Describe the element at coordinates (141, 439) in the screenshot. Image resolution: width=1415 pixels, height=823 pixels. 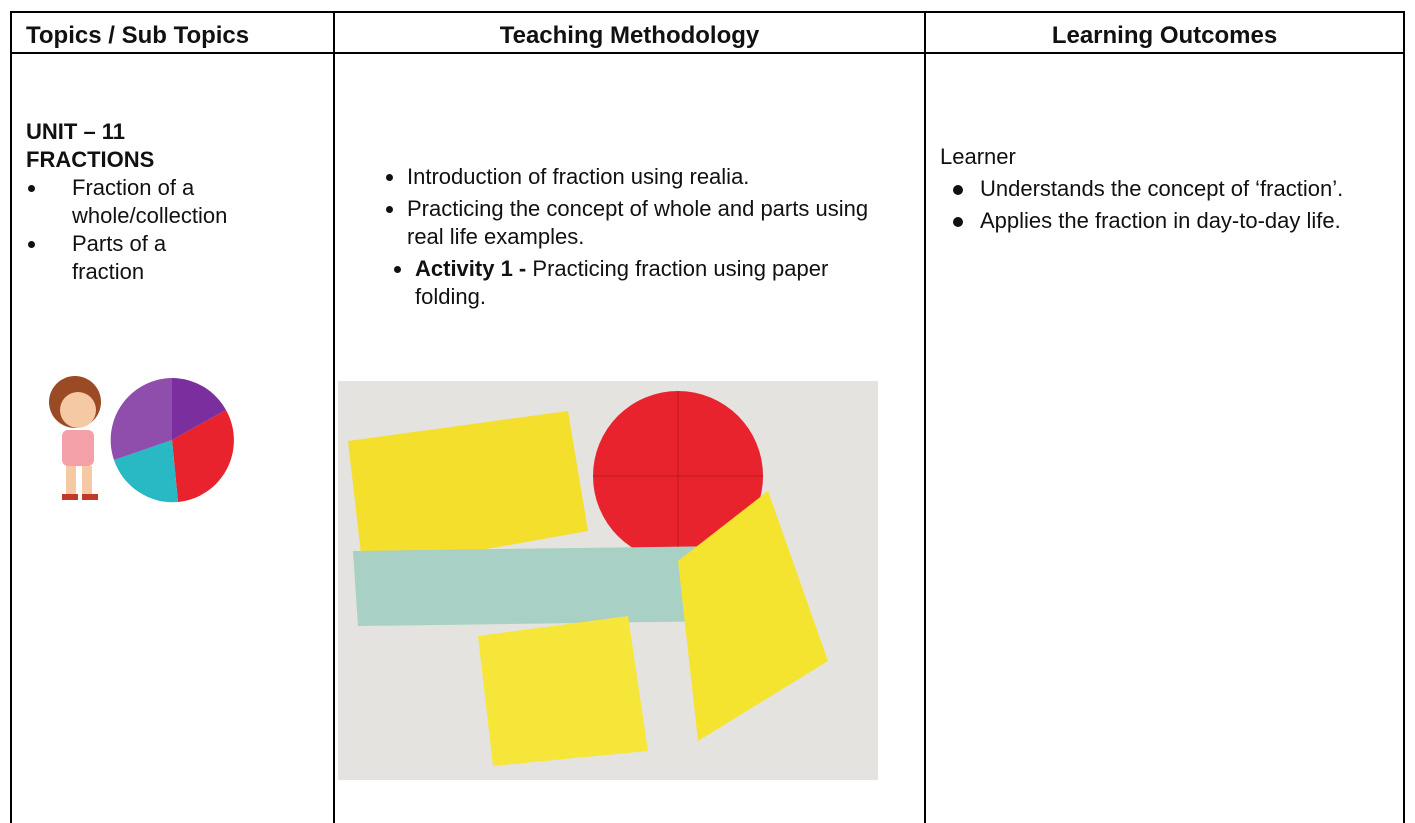
I see `illustration` at that location.